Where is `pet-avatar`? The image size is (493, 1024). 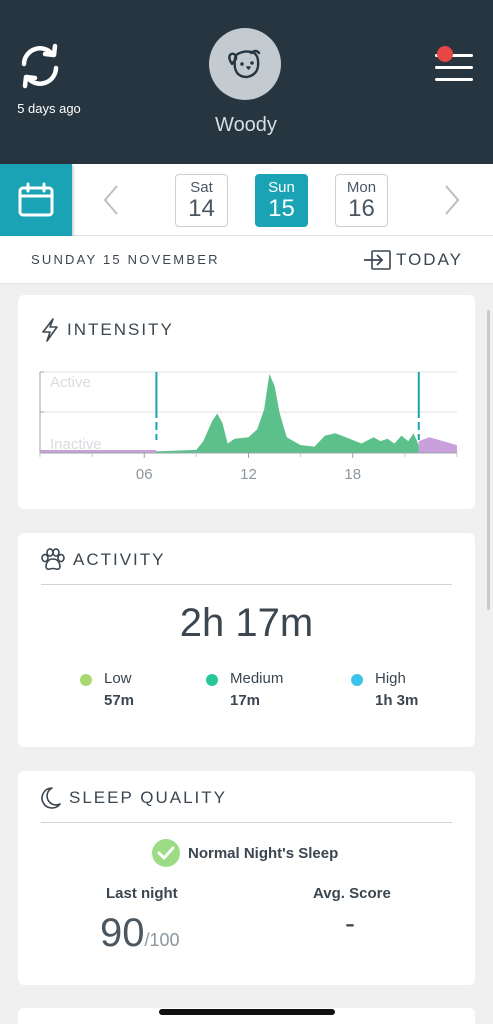 pet-avatar is located at coordinates (245, 64).